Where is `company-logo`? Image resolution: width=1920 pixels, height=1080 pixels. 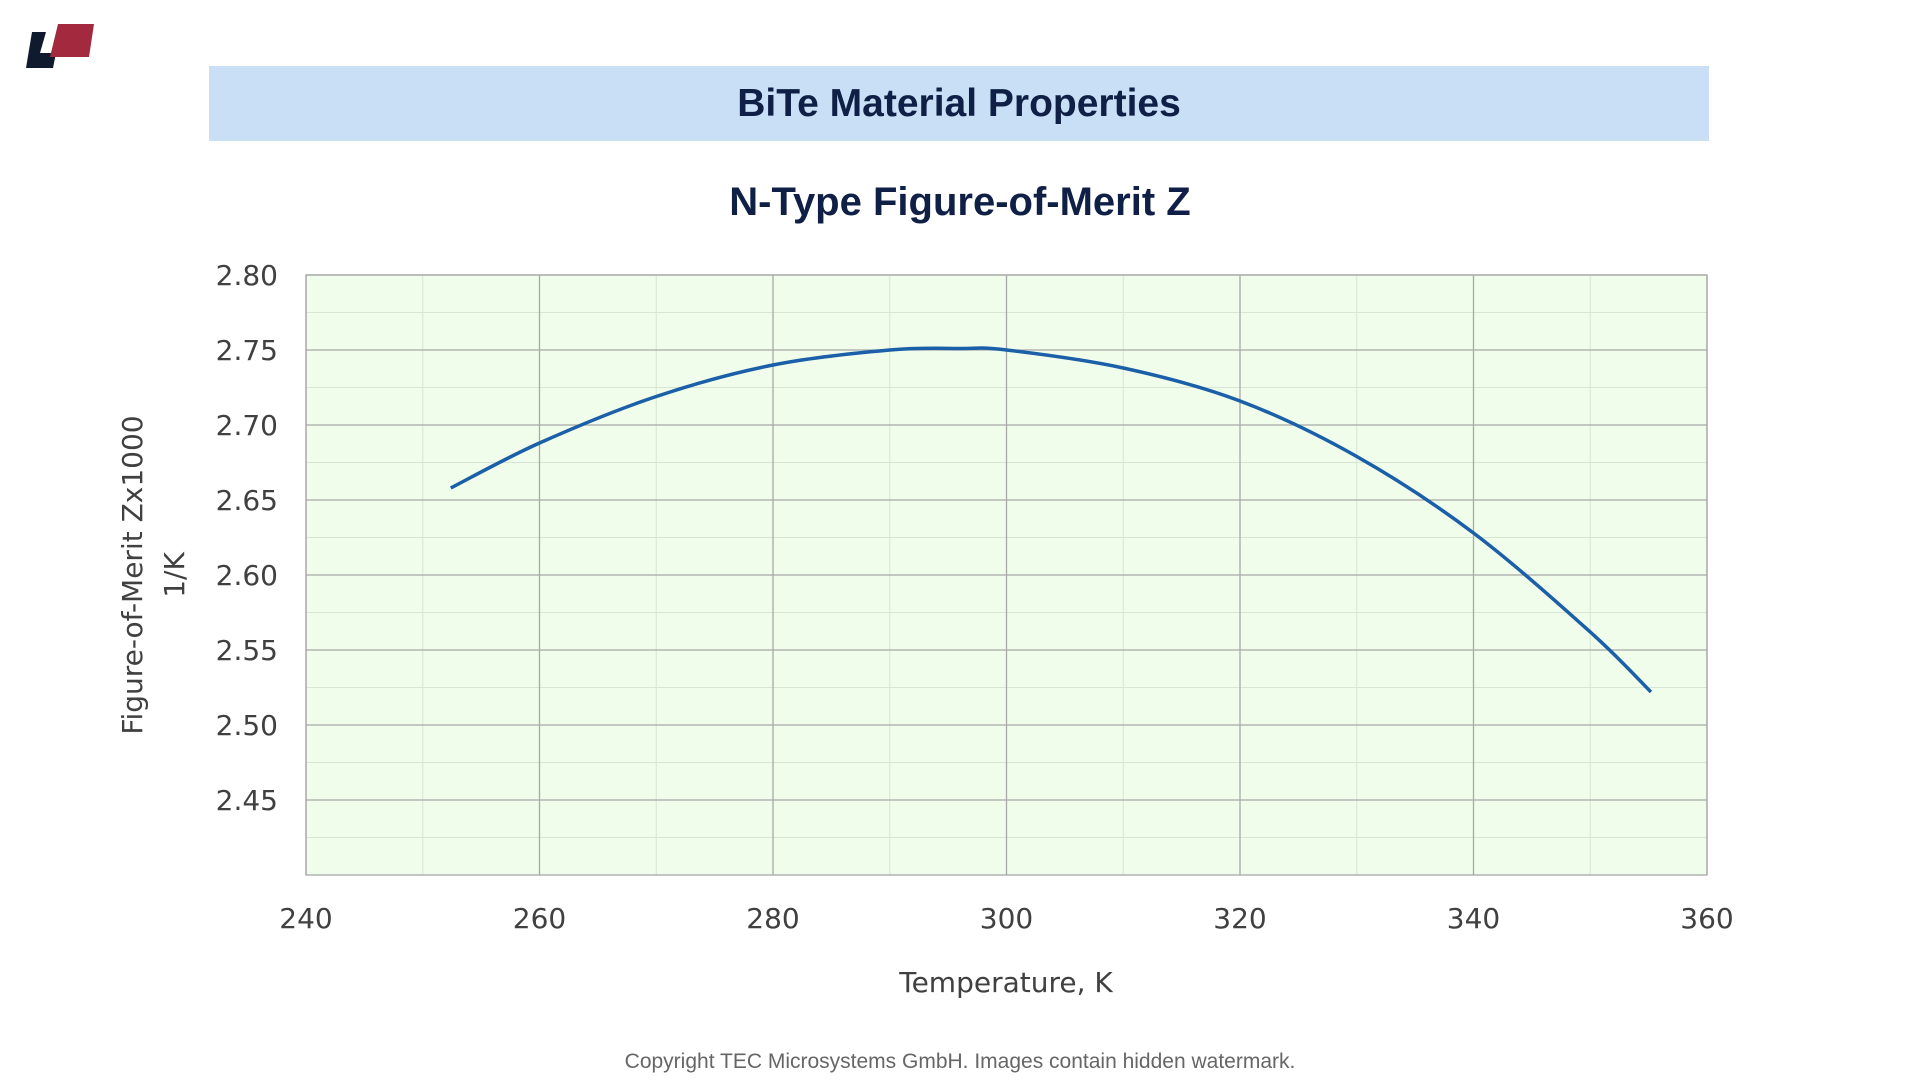
company-logo is located at coordinates (60, 46).